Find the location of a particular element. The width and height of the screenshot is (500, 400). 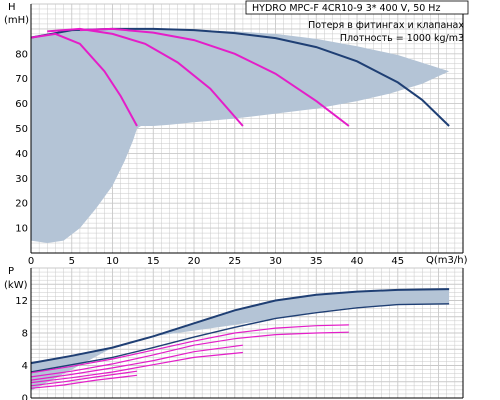

x-tick-label: 20 is located at coordinates (194, 261).